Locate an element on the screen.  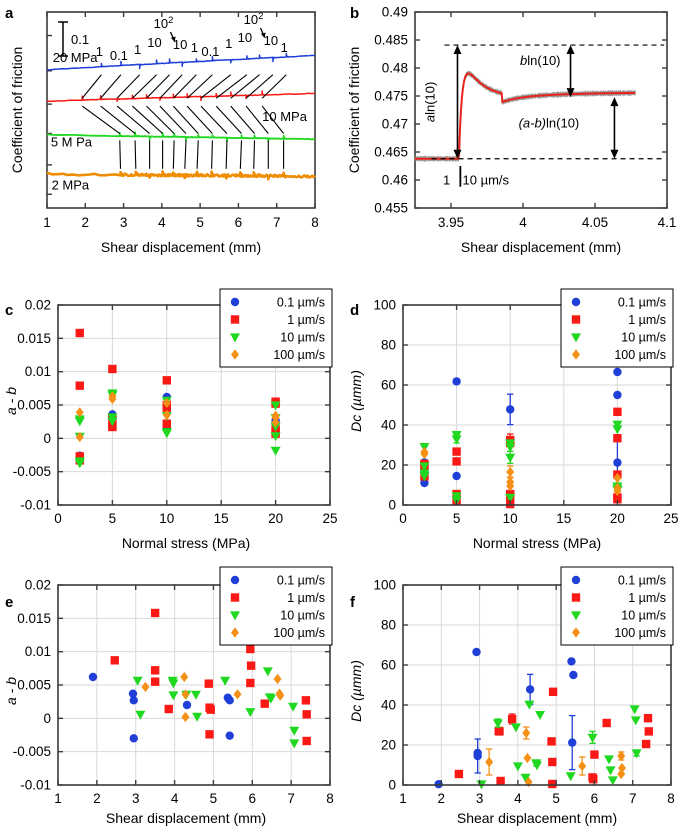
panel-a-axes is located at coordinates (181, 110).